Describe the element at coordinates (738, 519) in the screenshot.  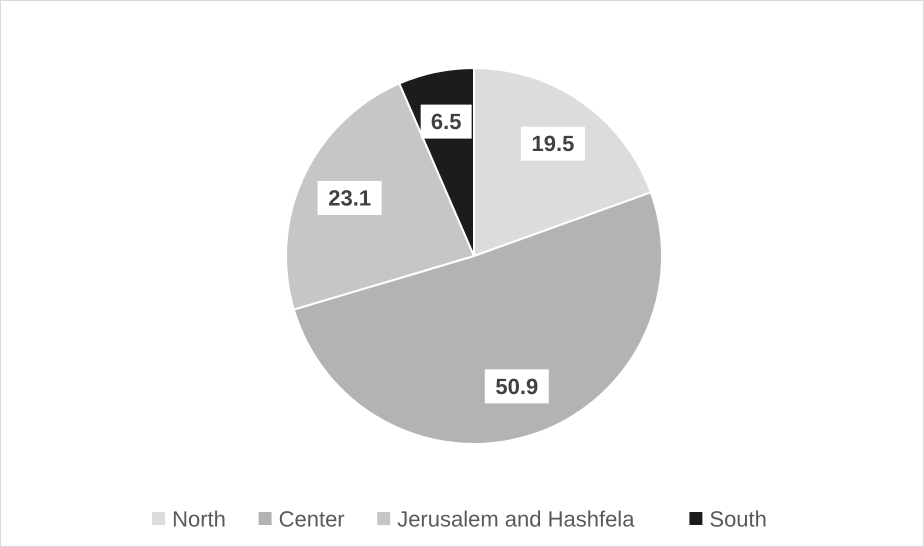
I see `legend-label: South` at that location.